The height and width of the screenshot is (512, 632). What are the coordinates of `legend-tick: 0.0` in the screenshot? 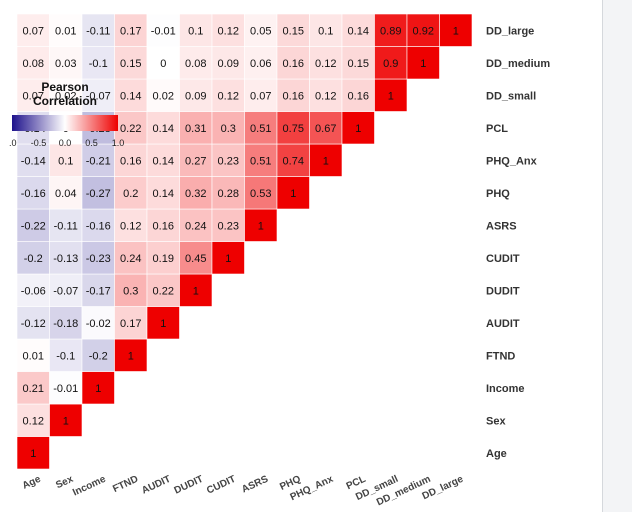 It's located at (65, 143).